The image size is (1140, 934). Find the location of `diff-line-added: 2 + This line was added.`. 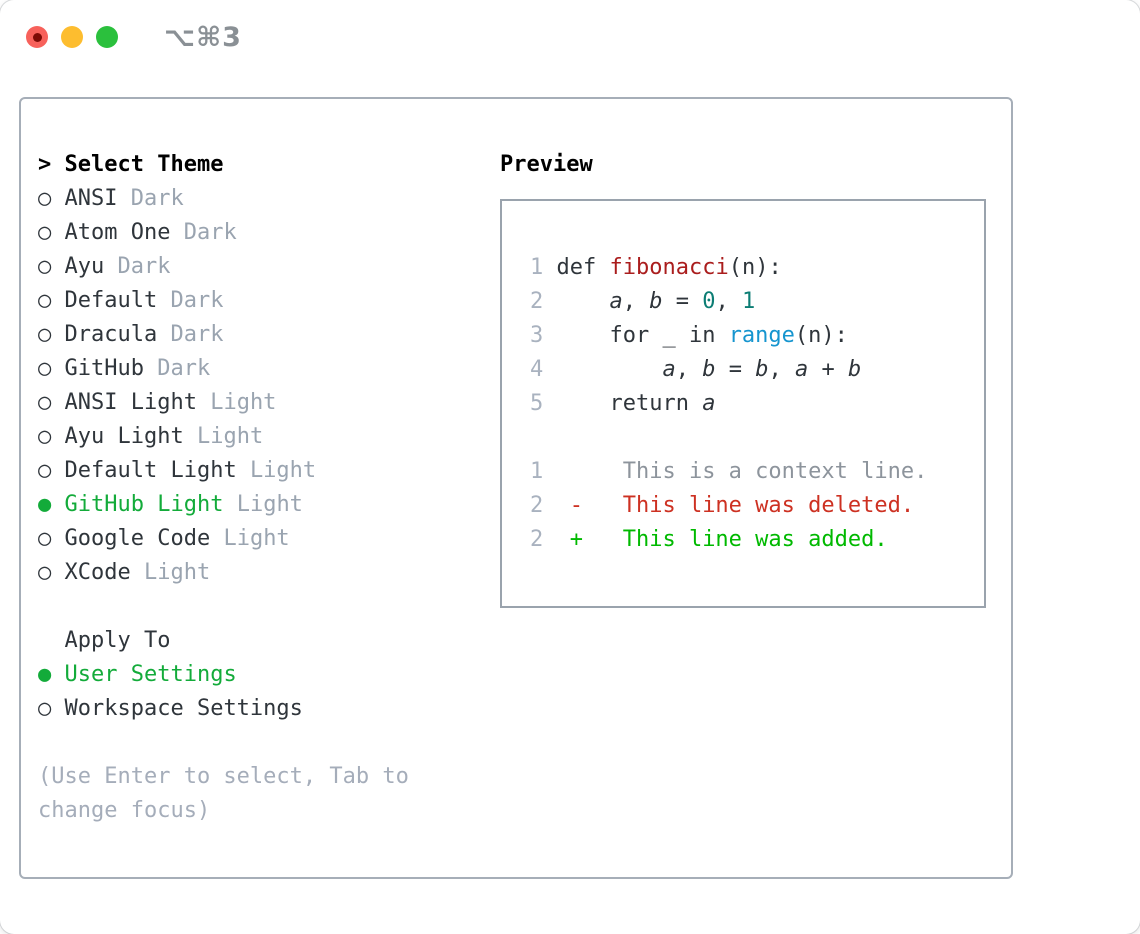

diff-line-added: 2 + This line was added. is located at coordinates (752, 540).